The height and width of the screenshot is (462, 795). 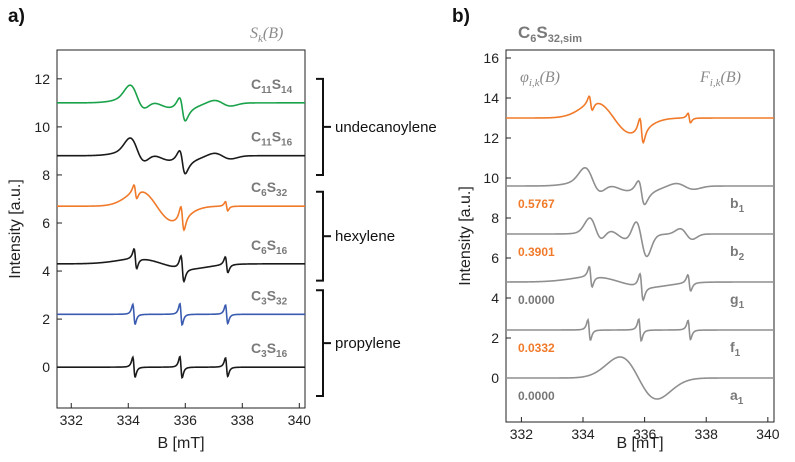 What do you see at coordinates (640, 186) in the screenshot?
I see `trace-b1` at bounding box center [640, 186].